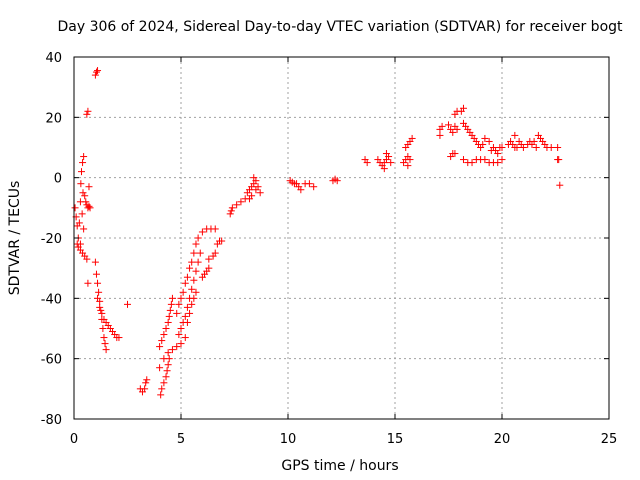 The width and height of the screenshot is (640, 480). What do you see at coordinates (609, 439) in the screenshot?
I see `x-tick-label: 25` at bounding box center [609, 439].